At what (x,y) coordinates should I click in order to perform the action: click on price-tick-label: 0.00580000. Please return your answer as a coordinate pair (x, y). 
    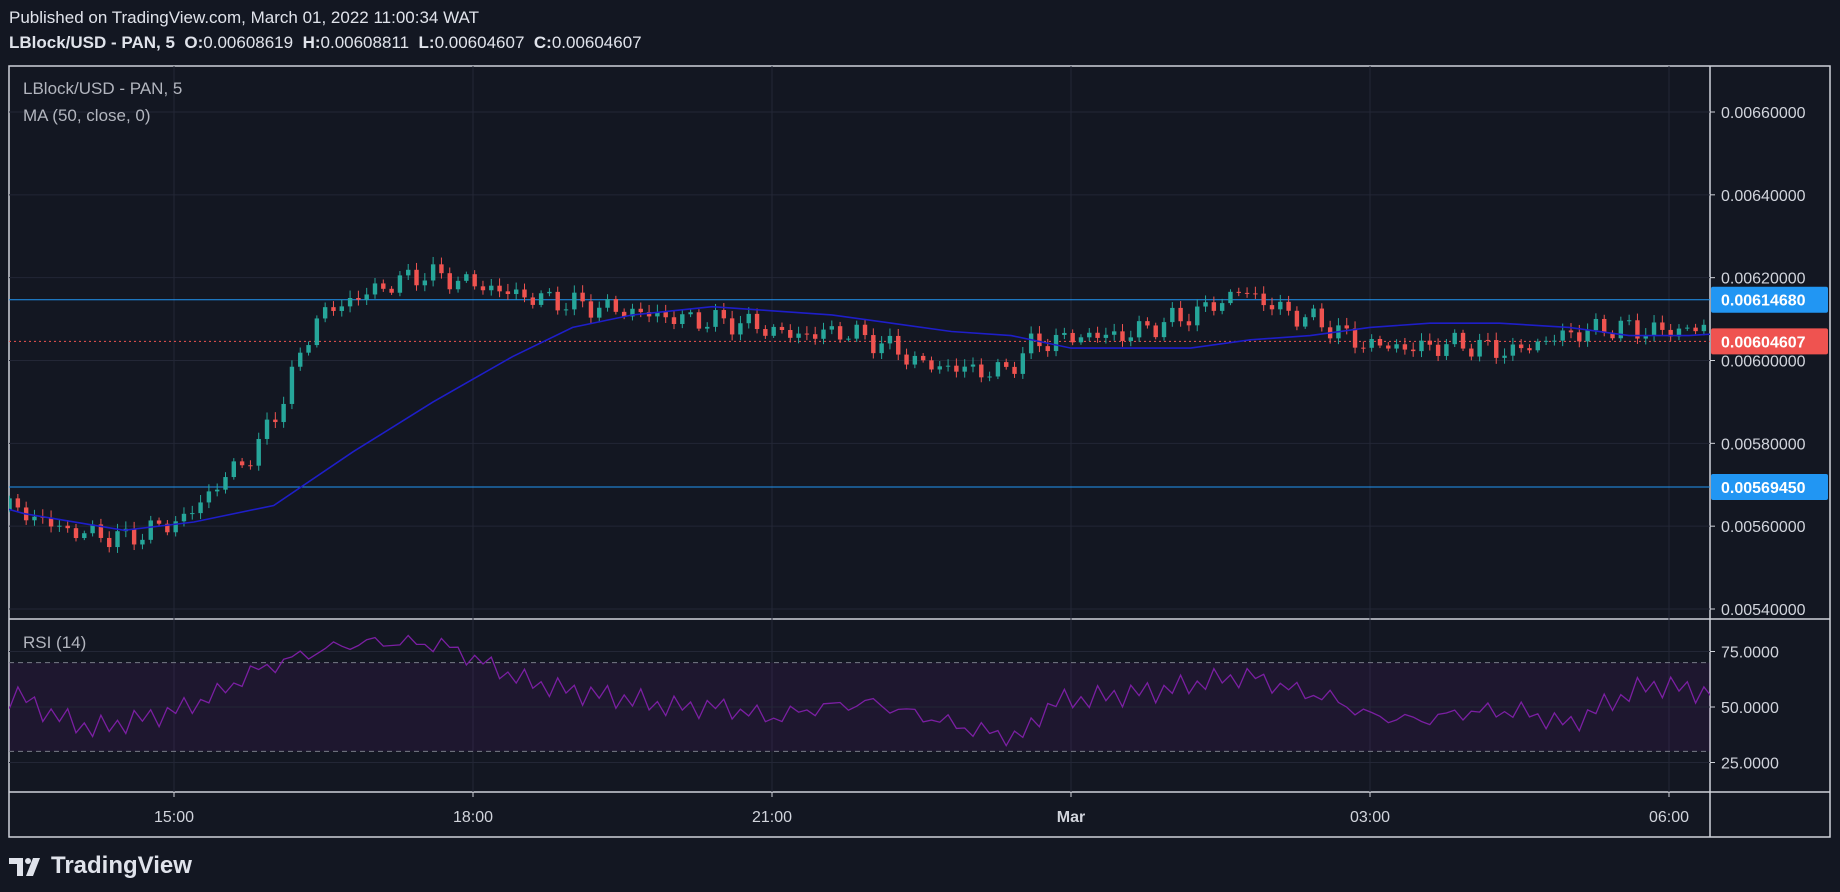
    Looking at the image, I should click on (1763, 444).